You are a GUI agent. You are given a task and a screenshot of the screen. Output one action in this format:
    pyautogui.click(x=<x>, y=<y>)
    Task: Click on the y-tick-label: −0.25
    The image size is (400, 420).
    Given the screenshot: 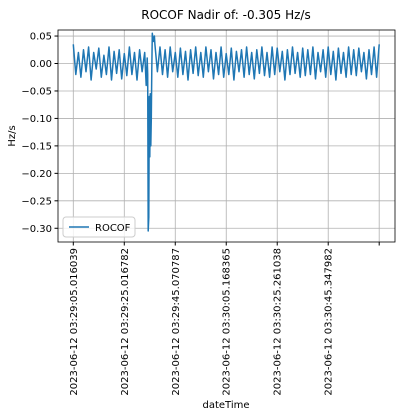 What is the action you would take?
    pyautogui.click(x=36, y=201)
    